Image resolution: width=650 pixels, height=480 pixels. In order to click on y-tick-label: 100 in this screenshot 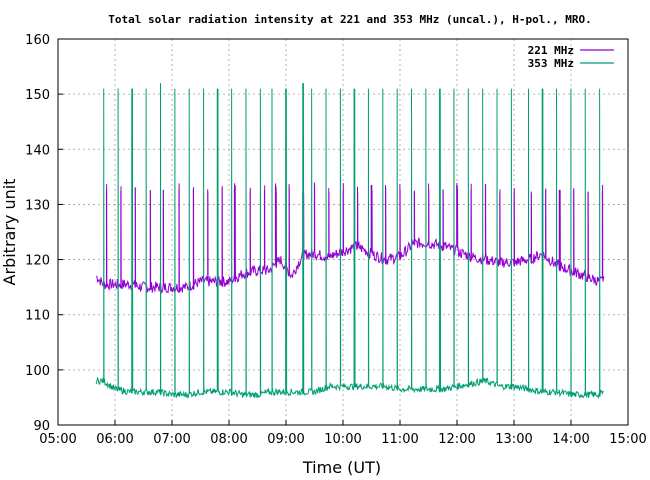, I will do `click(37, 371)`.